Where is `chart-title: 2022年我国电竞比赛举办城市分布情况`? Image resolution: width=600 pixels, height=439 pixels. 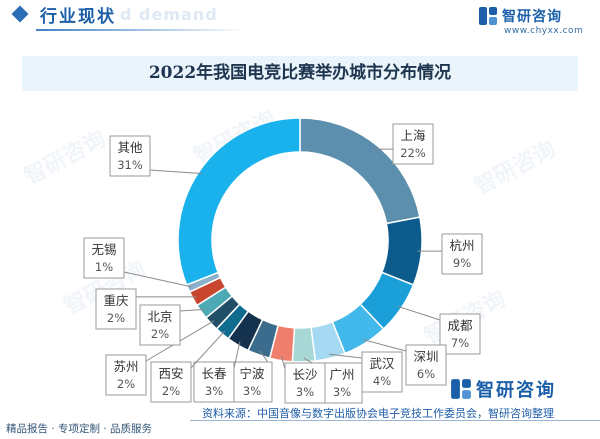
chart-title: 2022年我国电竞比赛举办城市分布情况 is located at coordinates (300, 73).